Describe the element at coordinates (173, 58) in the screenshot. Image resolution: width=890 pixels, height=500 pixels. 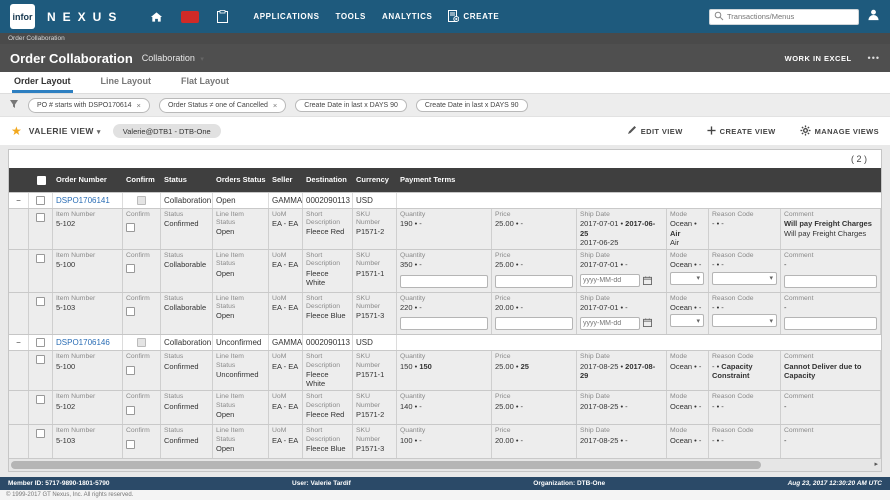
I see `collaboration-dropdown: Collaboration ▾` at that location.